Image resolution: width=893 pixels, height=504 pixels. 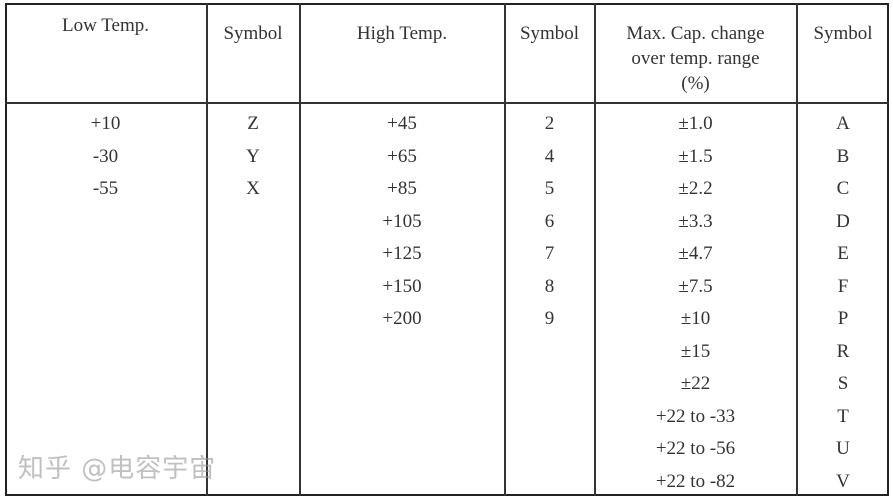 What do you see at coordinates (695, 318) in the screenshot?
I see `cap-change-value: ±10` at bounding box center [695, 318].